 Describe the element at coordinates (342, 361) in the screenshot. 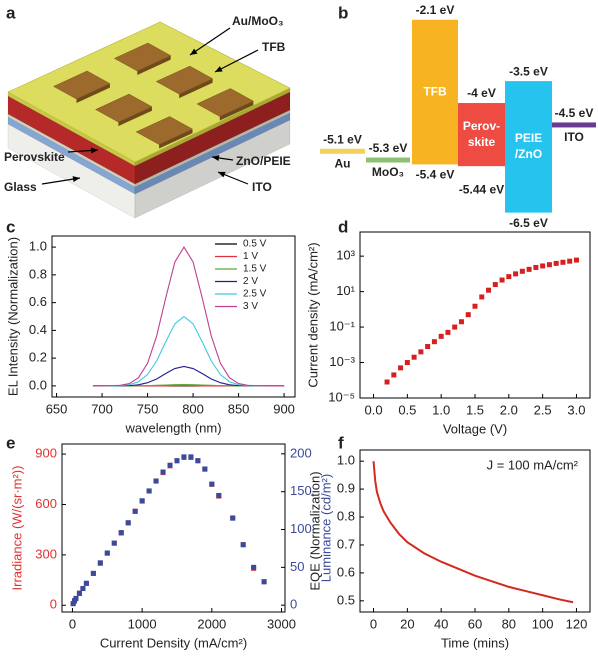

I see `y-tick-label: 10⁻³` at that location.